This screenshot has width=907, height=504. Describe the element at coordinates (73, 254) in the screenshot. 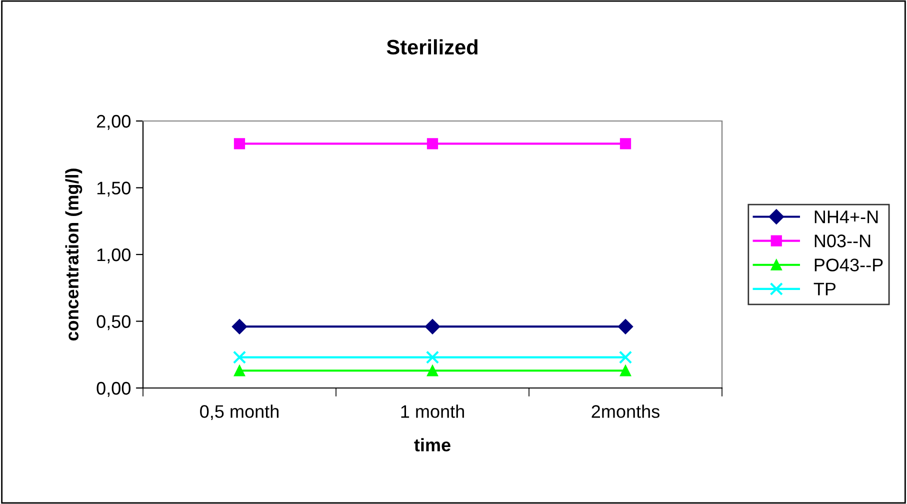

I see `y-axis-title: concentration (mg/l)` at that location.